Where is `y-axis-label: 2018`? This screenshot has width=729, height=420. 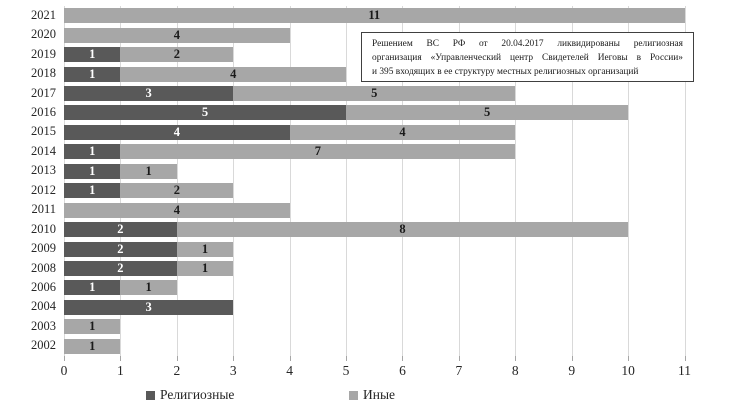
y-axis-label: 2018 is located at coordinates (43, 73).